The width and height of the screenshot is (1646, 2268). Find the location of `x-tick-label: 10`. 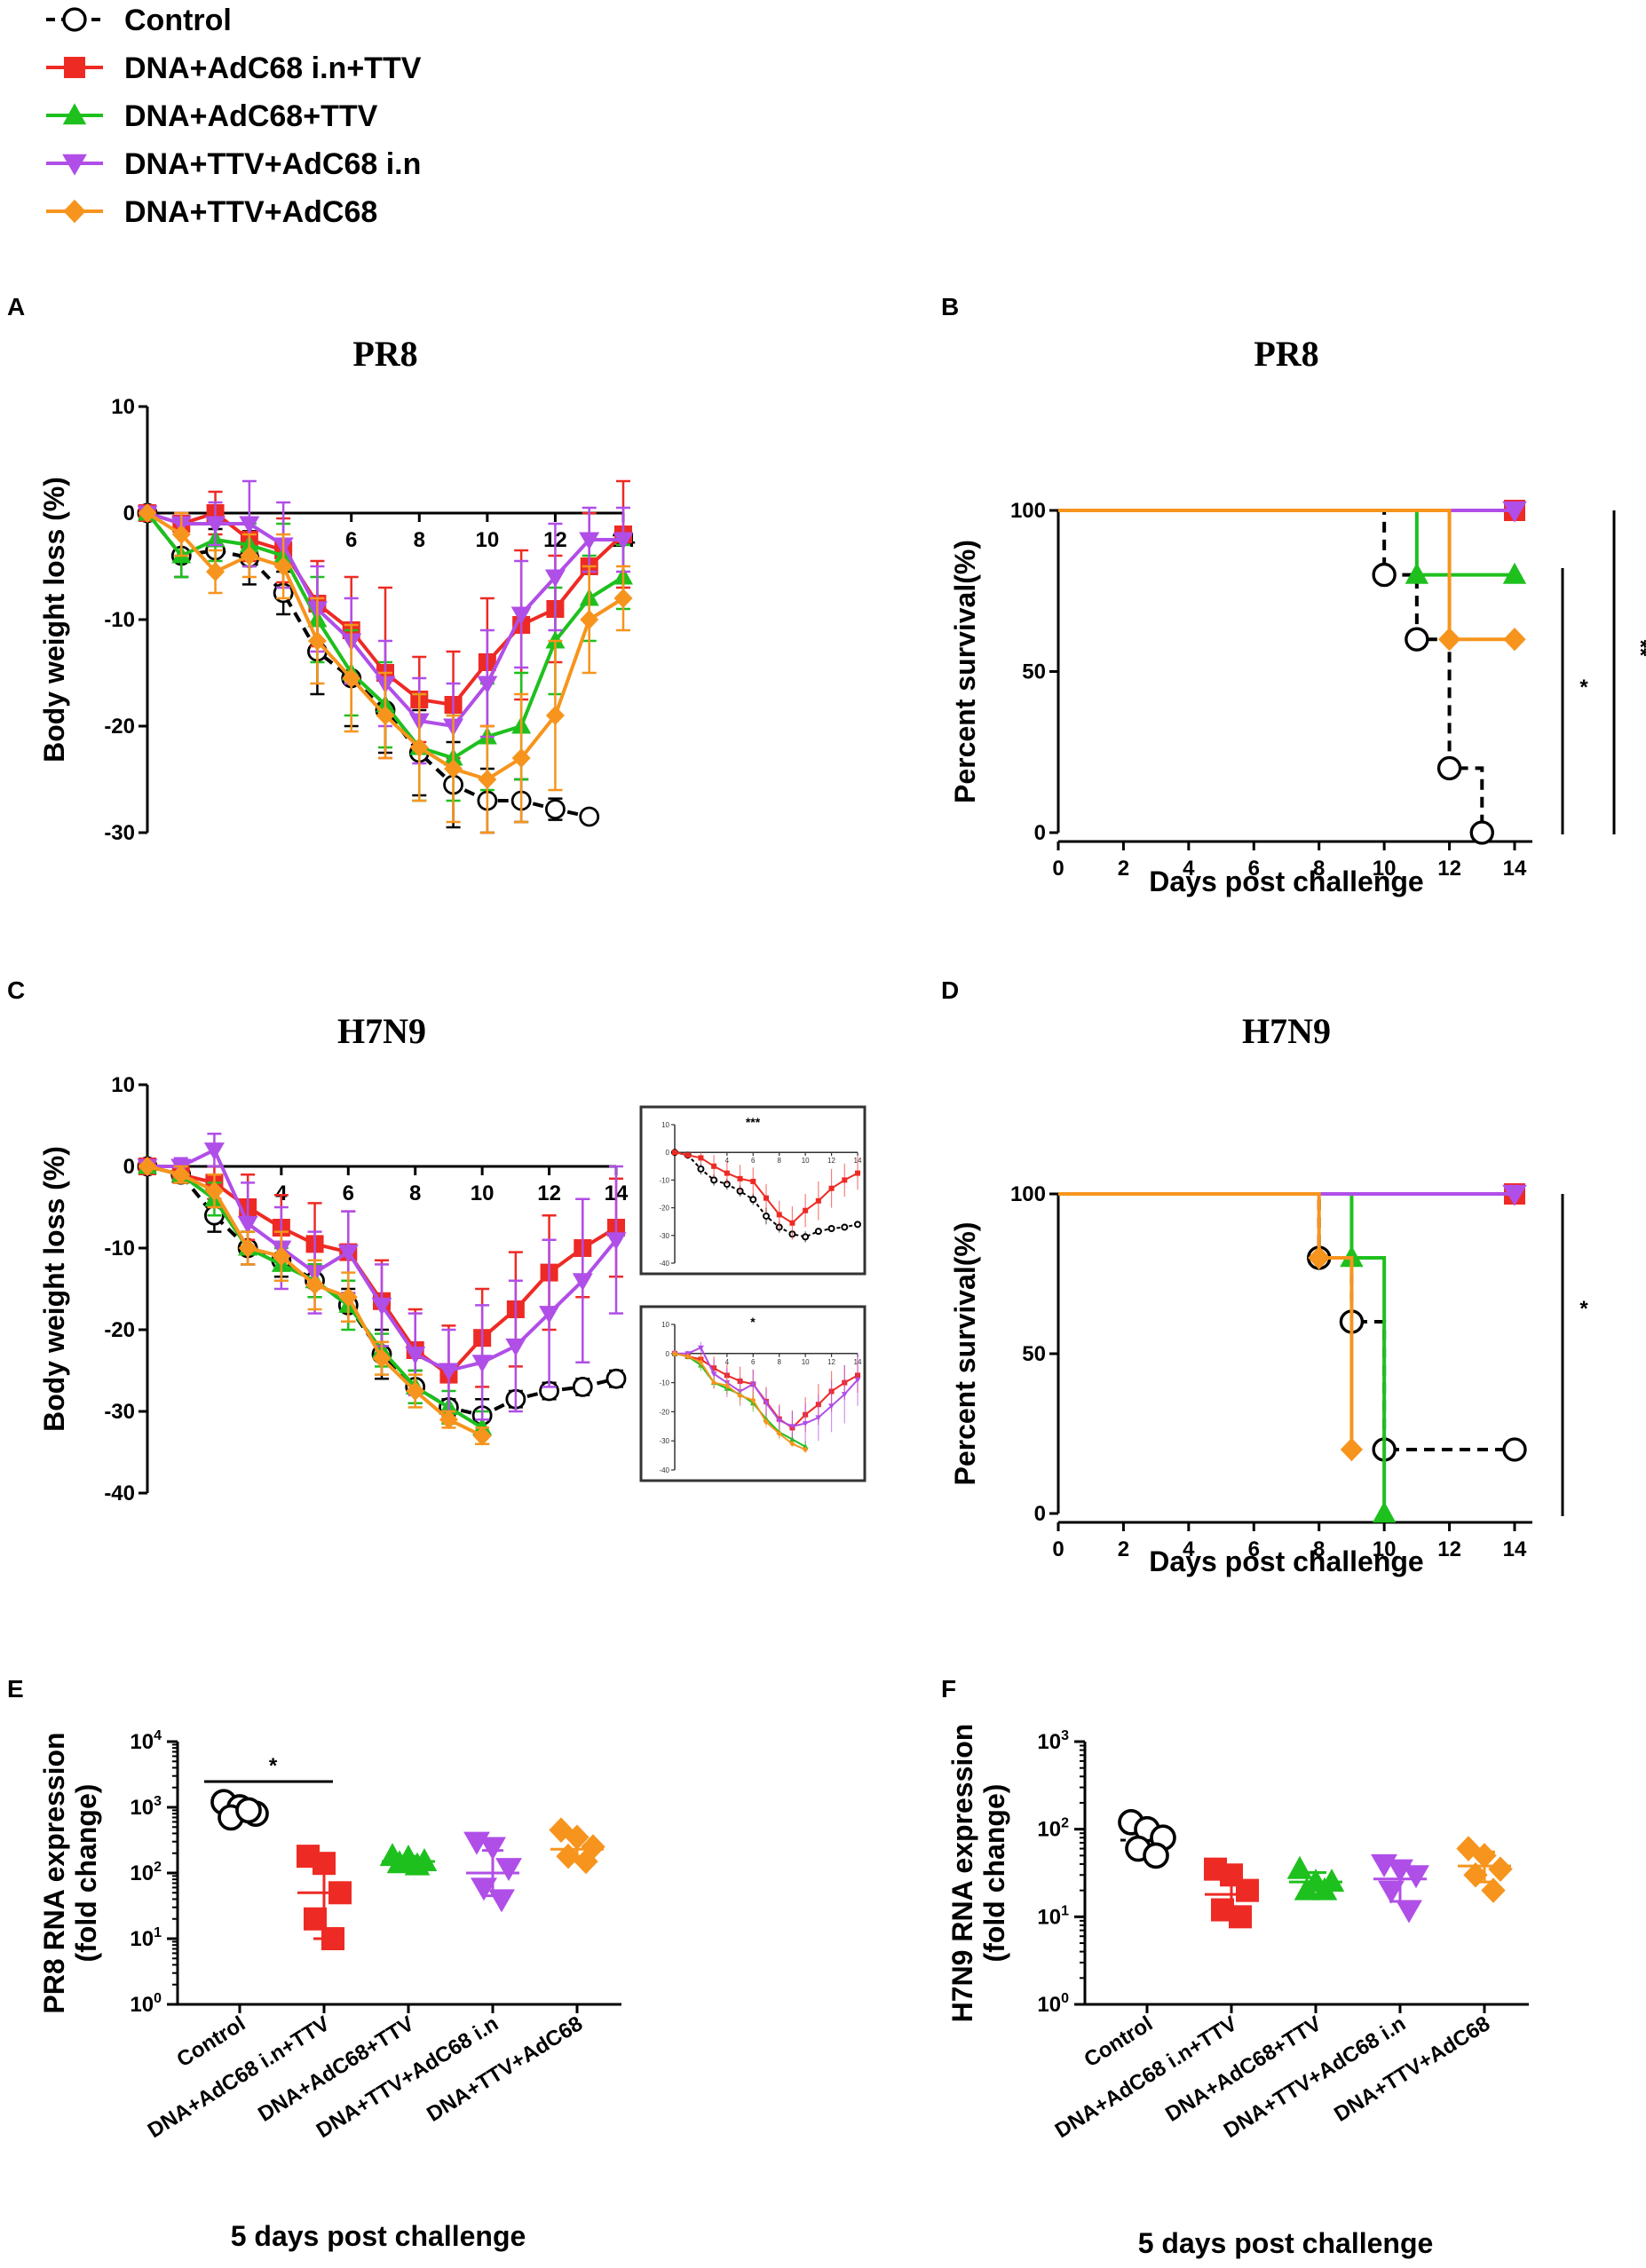

x-tick-label: 10 is located at coordinates (483, 1193).